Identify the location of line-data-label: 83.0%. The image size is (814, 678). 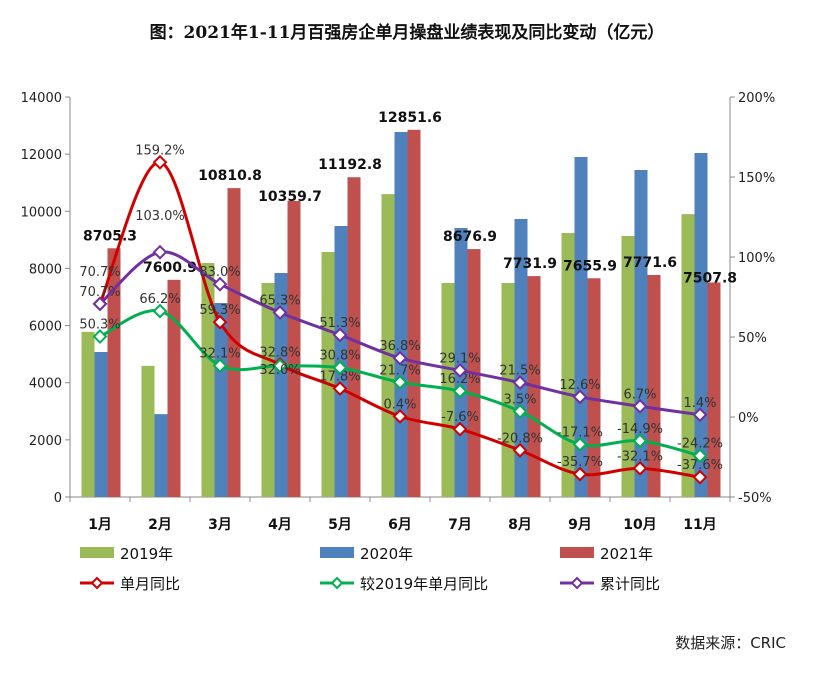
(219, 272).